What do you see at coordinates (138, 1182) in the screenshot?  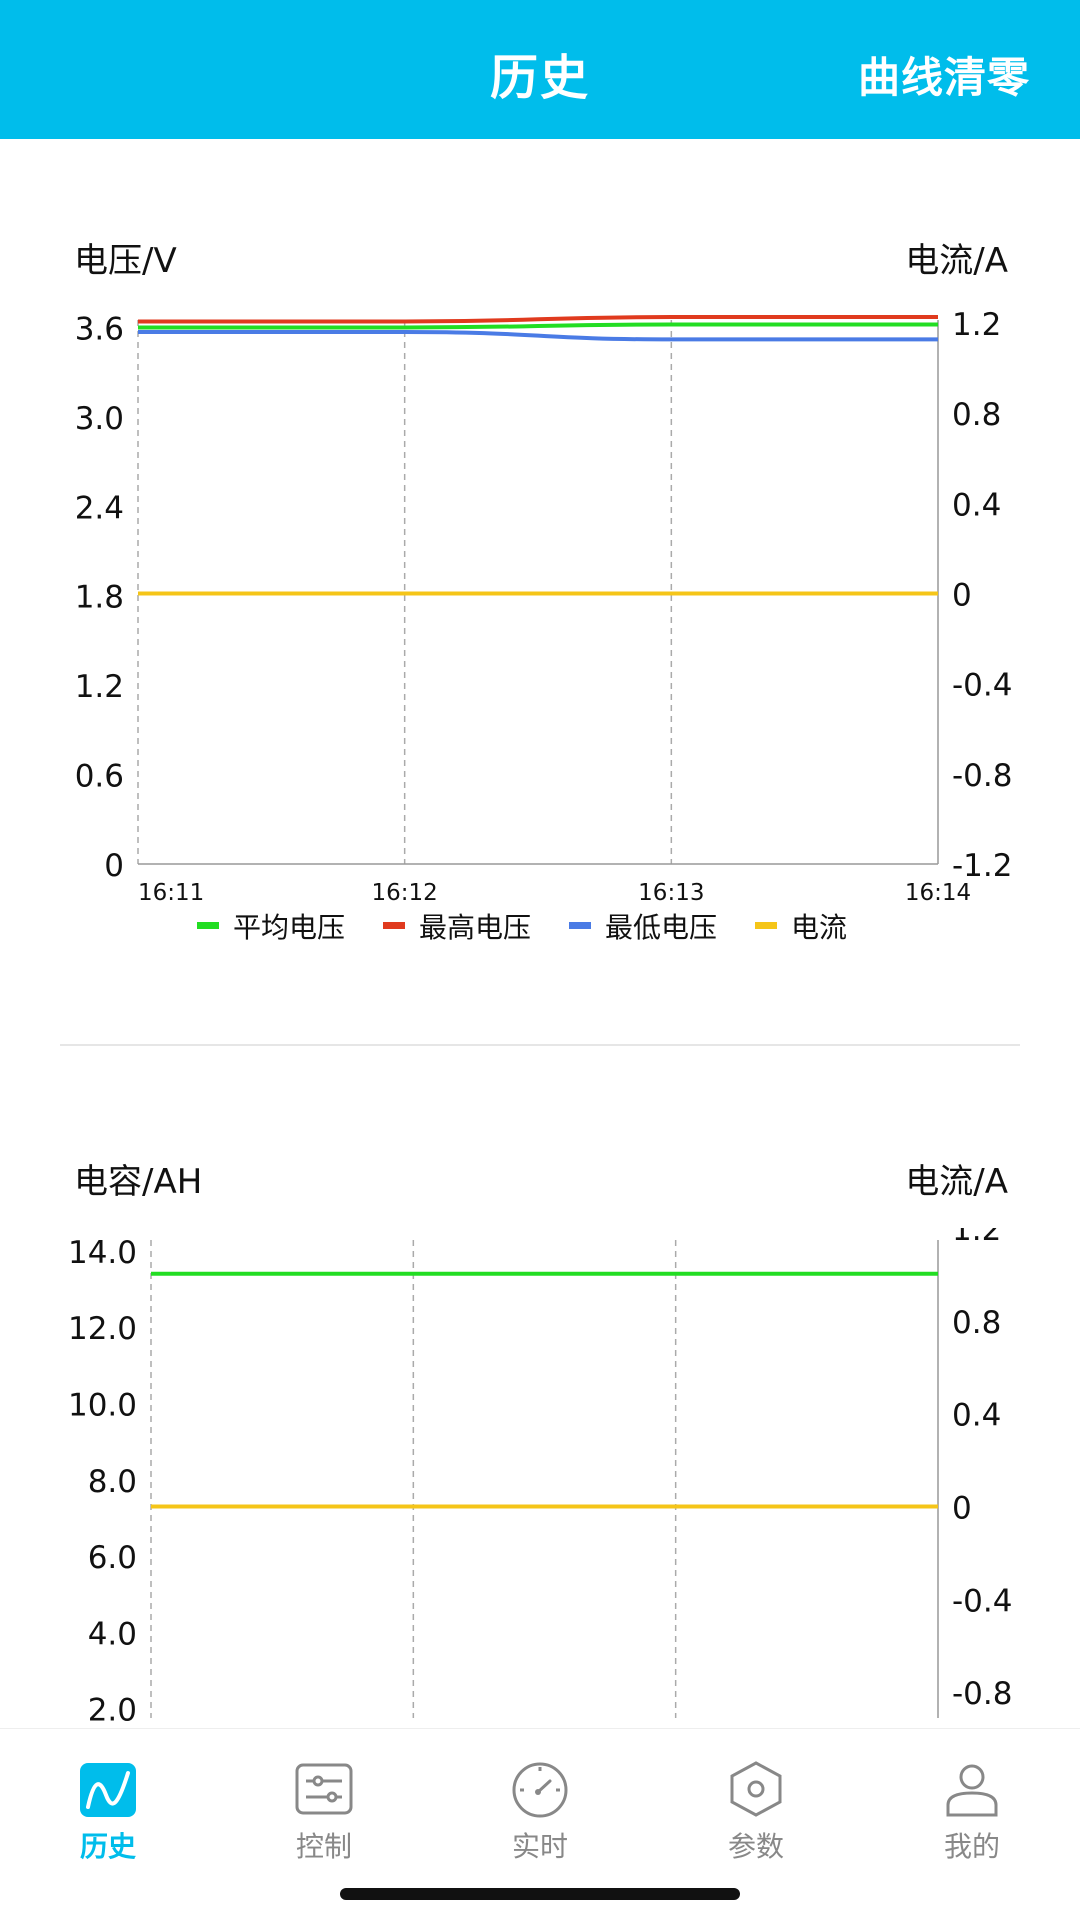 I see `chart2-left-axis-title: 电容/AH` at bounding box center [138, 1182].